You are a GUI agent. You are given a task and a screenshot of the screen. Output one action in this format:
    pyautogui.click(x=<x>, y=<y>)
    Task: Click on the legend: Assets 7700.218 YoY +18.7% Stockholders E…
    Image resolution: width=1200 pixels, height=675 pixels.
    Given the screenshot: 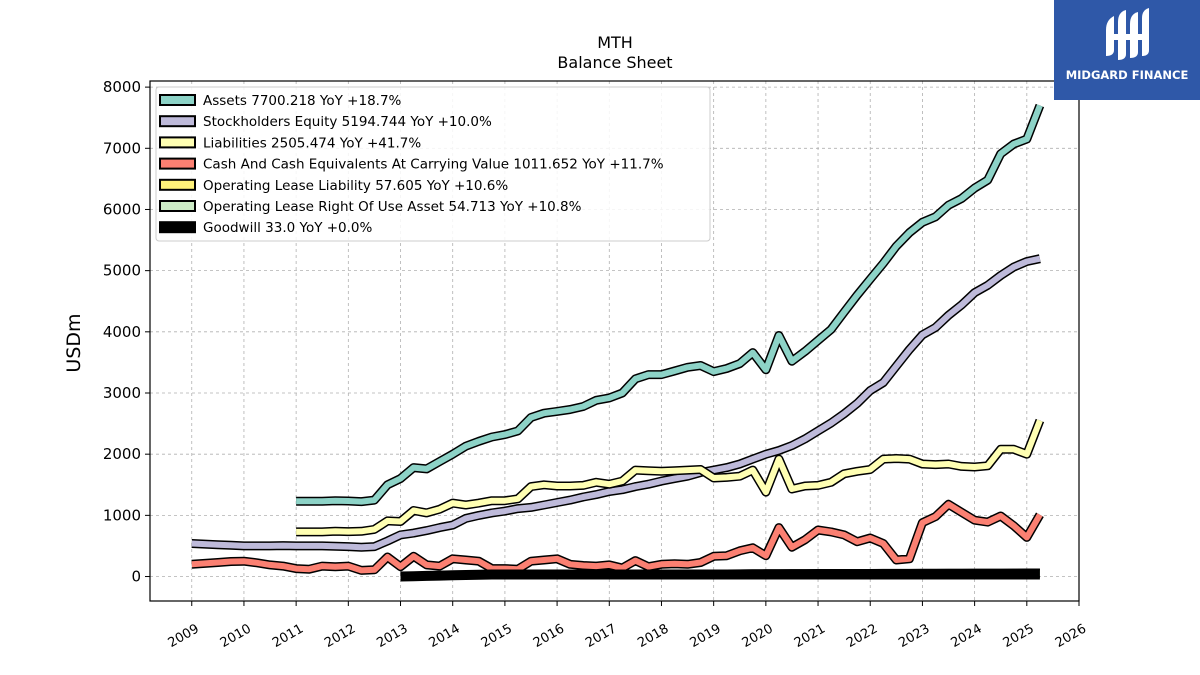 What is the action you would take?
    pyautogui.click(x=433, y=164)
    